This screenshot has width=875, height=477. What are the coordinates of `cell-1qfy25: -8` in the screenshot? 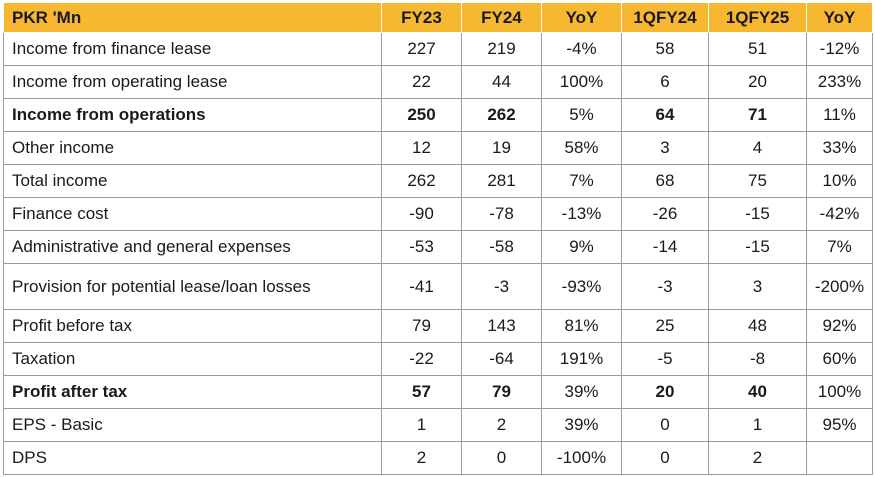 It's located at (757, 359).